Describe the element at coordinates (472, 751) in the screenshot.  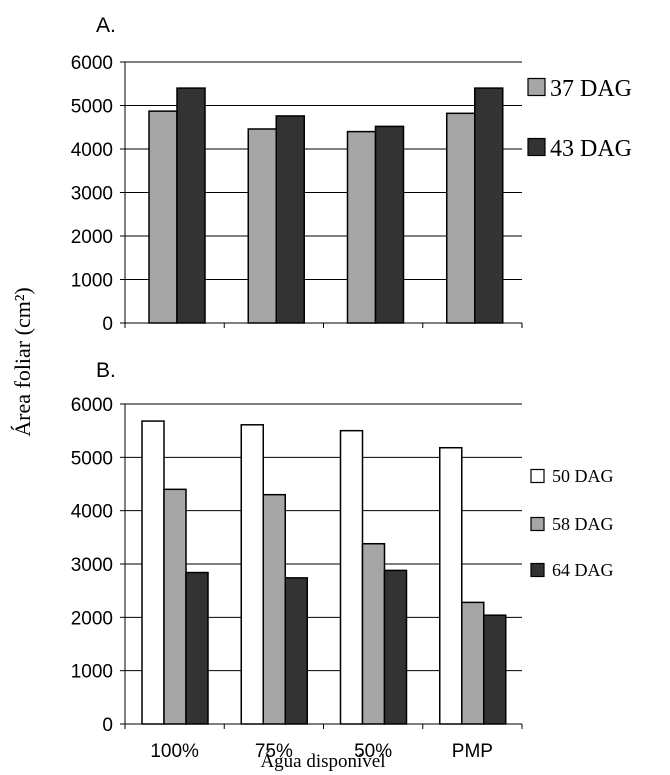
I see `category-label: PMP` at that location.